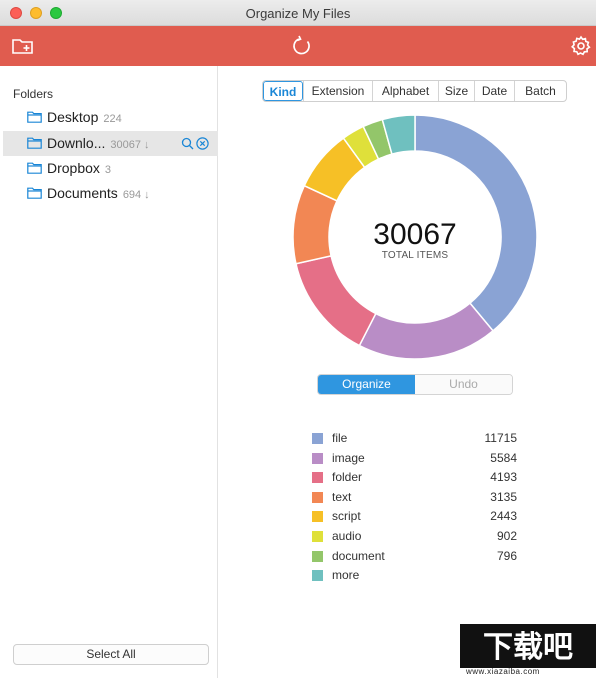  What do you see at coordinates (456, 91) in the screenshot?
I see `tab-size: Size` at bounding box center [456, 91].